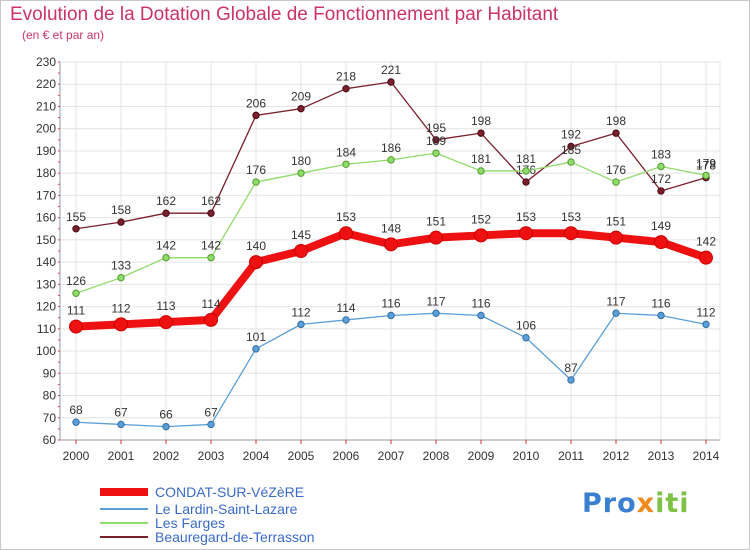 The image size is (750, 550). Describe the element at coordinates (346, 77) in the screenshot. I see `data-label: 218` at that location.